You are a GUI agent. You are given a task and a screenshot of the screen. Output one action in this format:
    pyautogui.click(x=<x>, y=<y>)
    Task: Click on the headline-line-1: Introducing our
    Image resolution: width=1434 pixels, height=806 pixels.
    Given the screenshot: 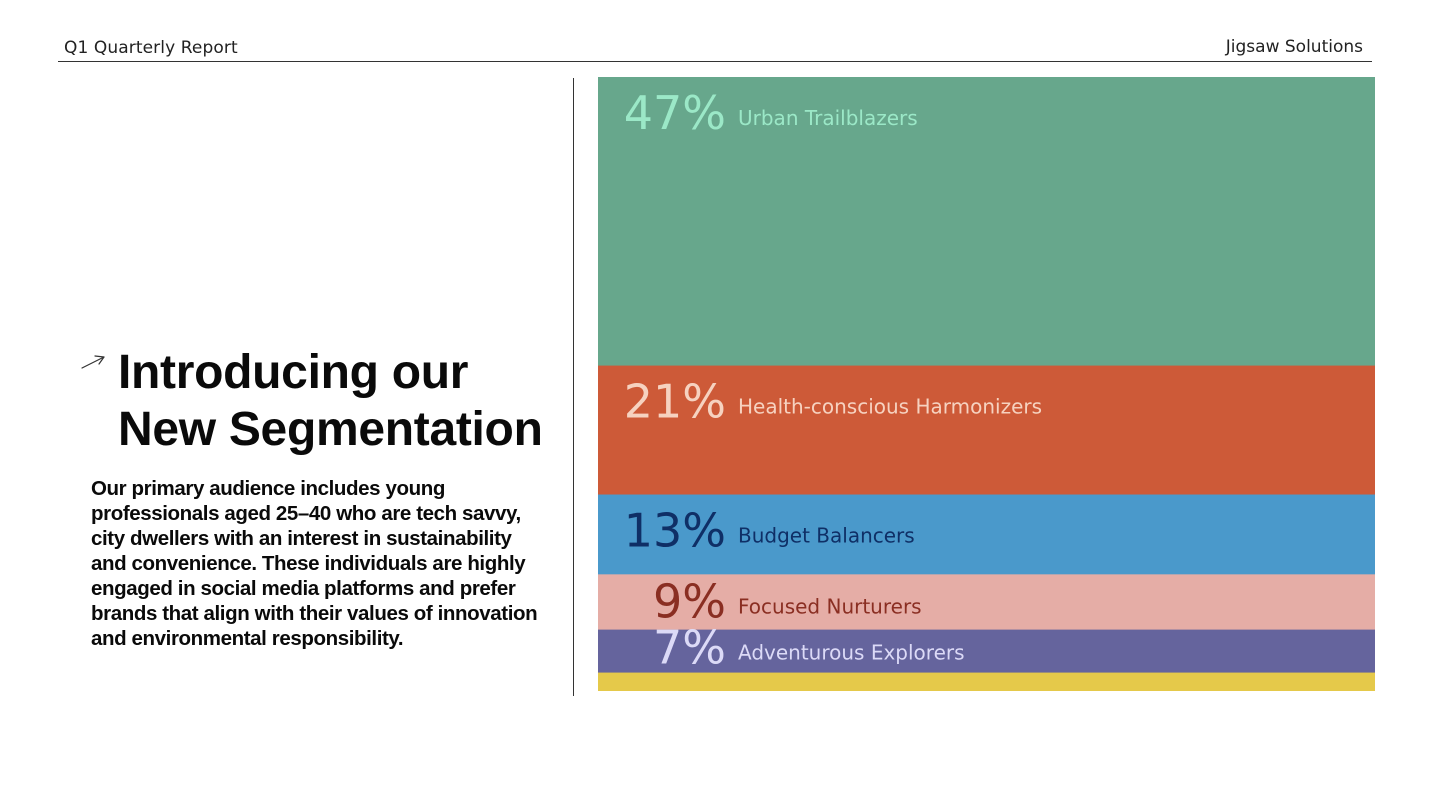 What is the action you would take?
    pyautogui.click(x=293, y=372)
    